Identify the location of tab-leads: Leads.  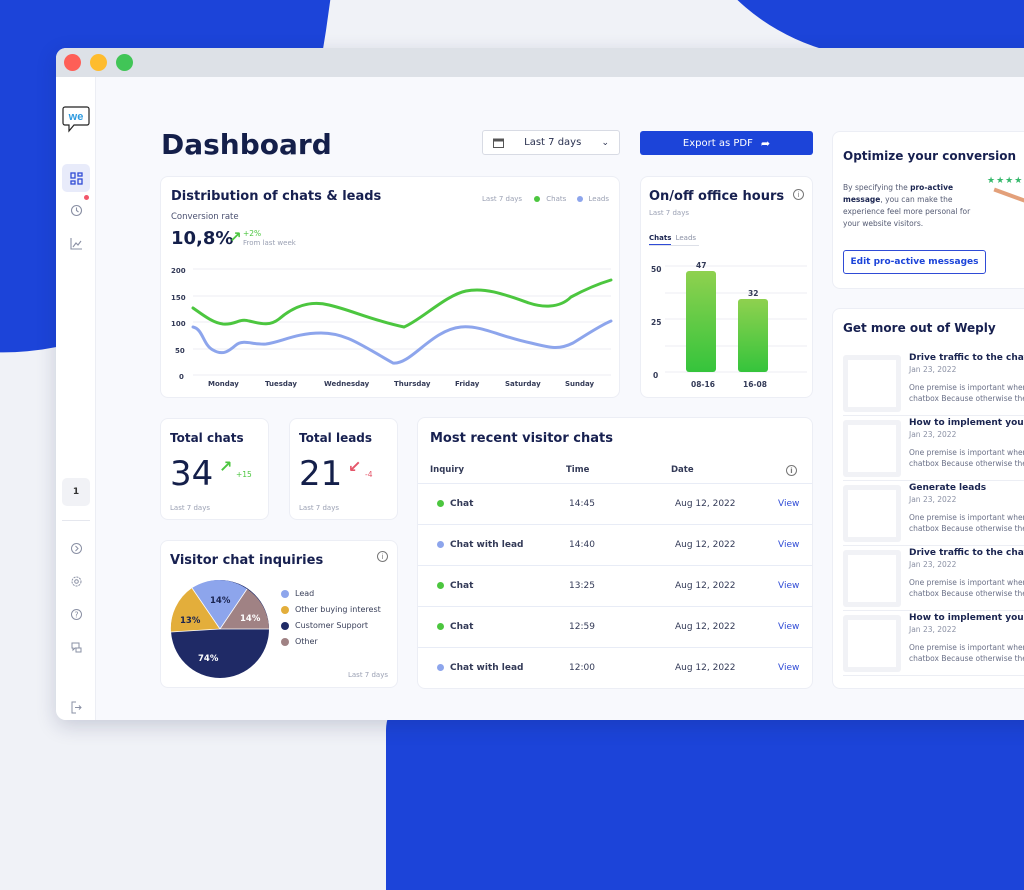
(686, 238).